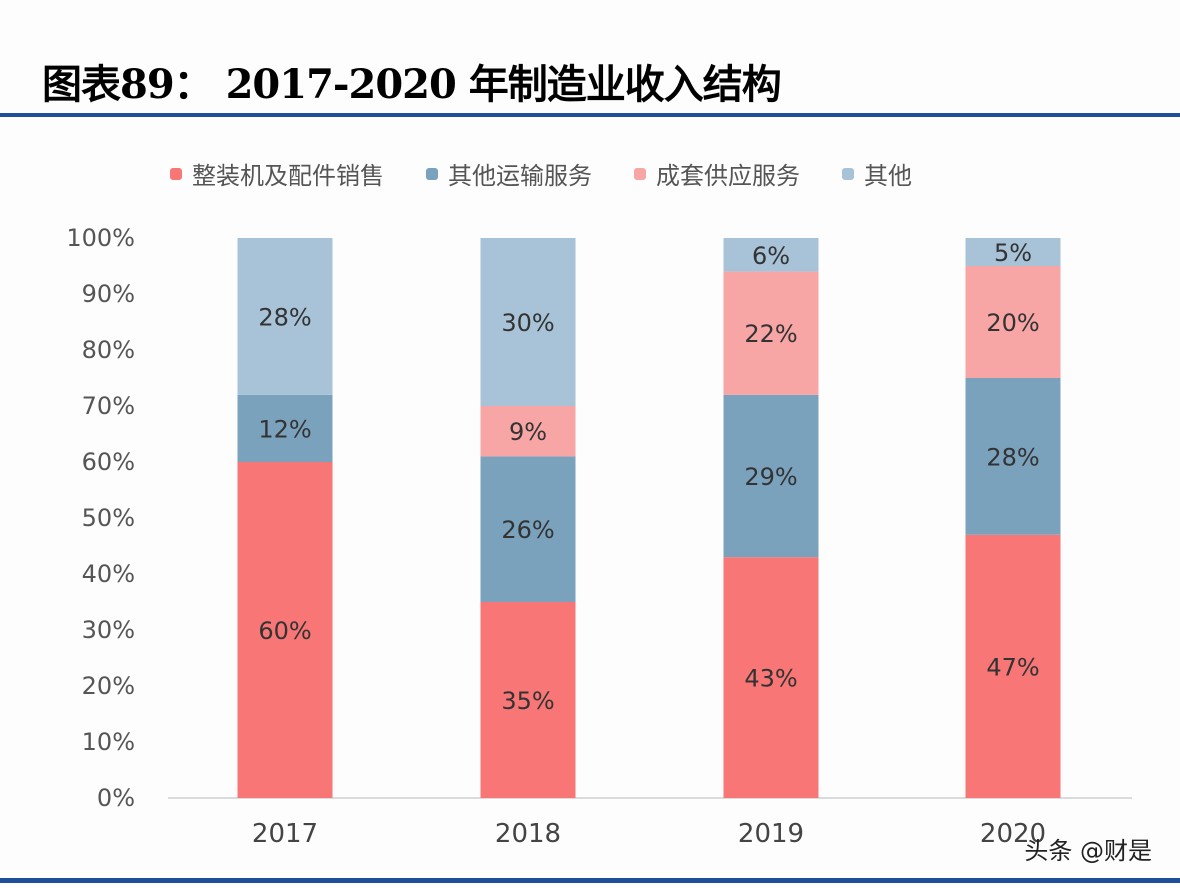  Describe the element at coordinates (590, 880) in the screenshot. I see `bottom-divider` at that location.